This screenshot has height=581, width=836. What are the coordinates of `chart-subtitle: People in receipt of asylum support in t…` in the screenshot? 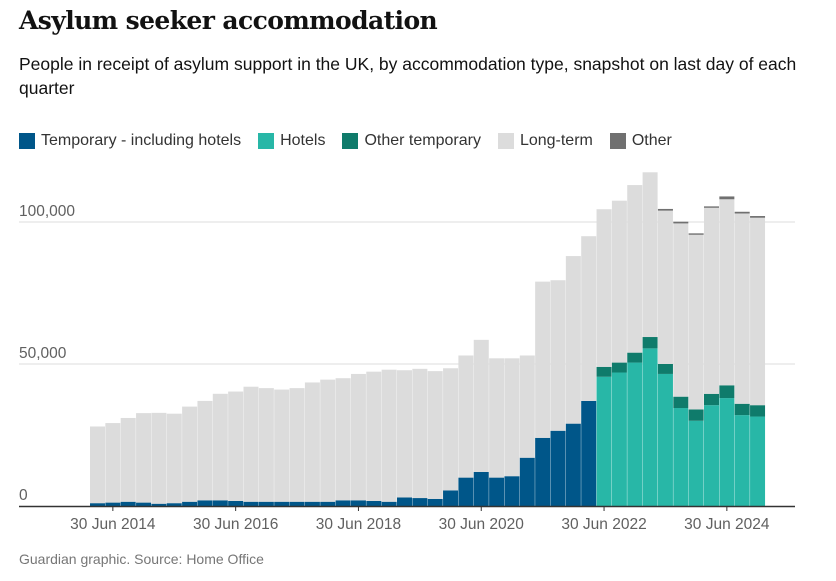 It's located at (408, 76).